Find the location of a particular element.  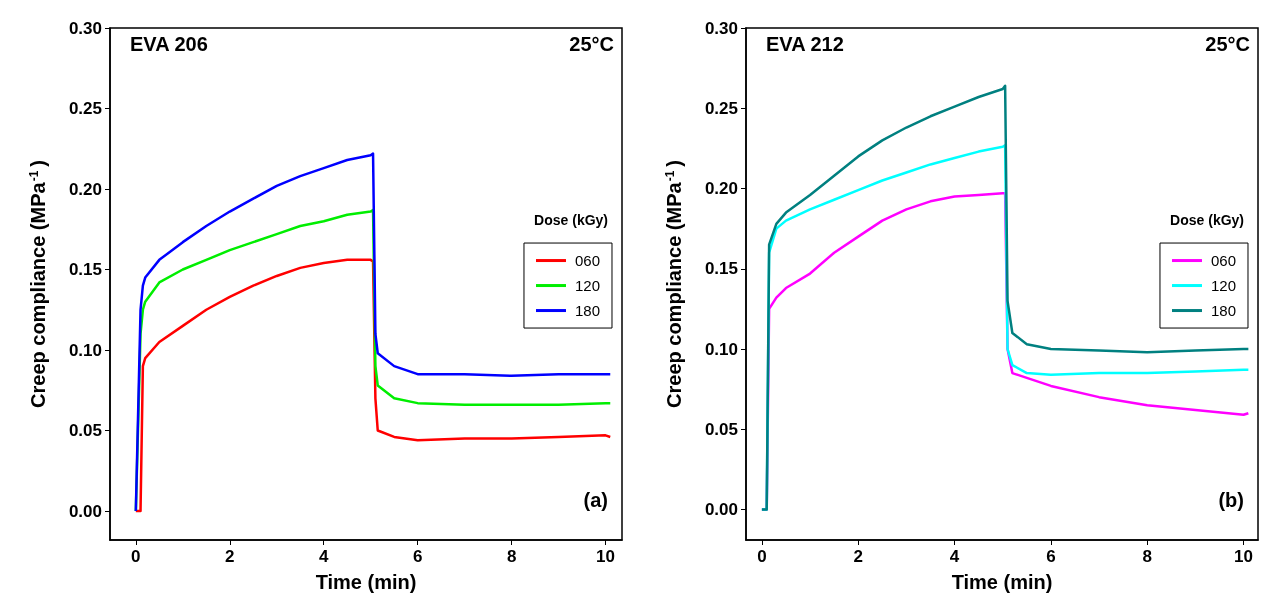

annotation: EVA 206 is located at coordinates (169, 44).